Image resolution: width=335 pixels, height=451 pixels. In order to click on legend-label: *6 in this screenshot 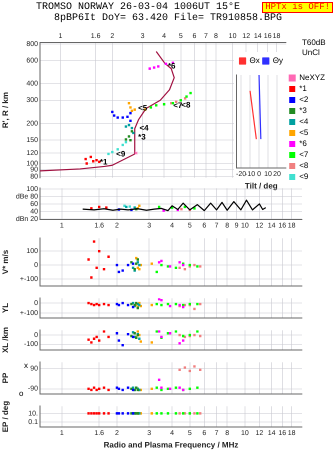, I will do `click(303, 143)`.